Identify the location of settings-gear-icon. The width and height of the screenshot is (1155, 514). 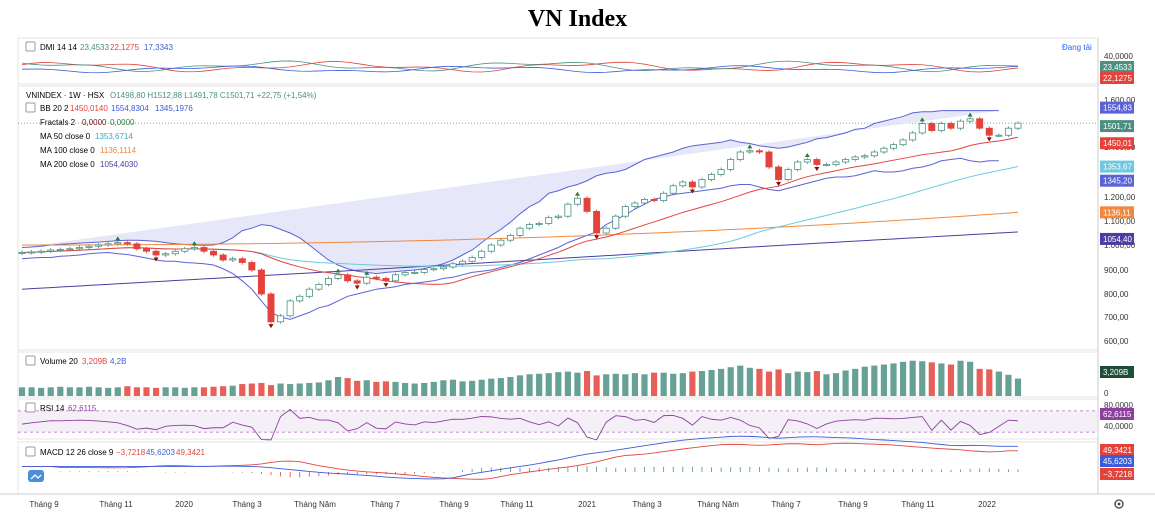
(1119, 504).